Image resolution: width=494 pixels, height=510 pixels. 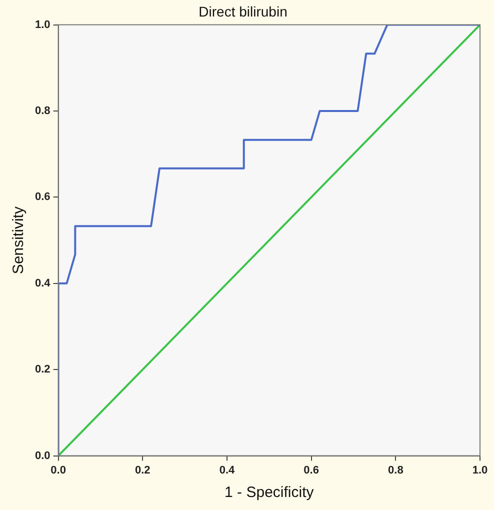 I want to click on x-tick-label: 1.0, so click(x=480, y=470).